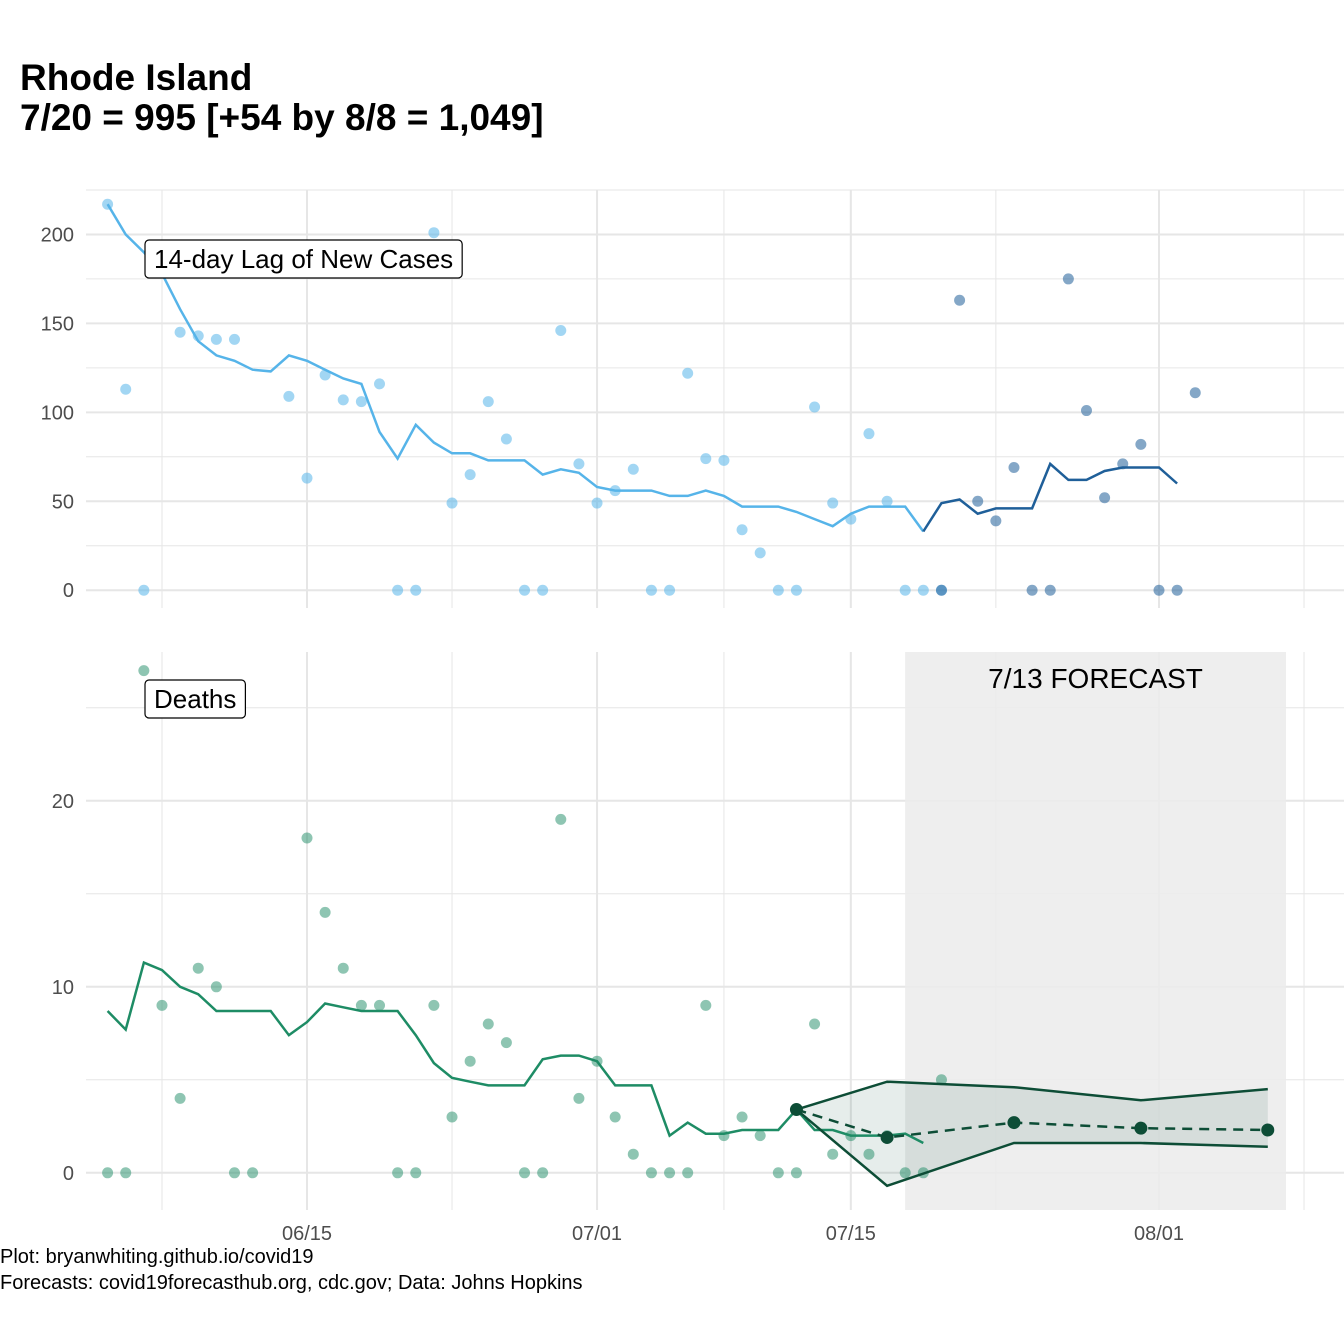 Image resolution: width=1344 pixels, height=1344 pixels. Describe the element at coordinates (282, 117) in the screenshot. I see `chart-title-line-2: 7/20 = 995 [+54 by 8/8 = 1,049]` at that location.